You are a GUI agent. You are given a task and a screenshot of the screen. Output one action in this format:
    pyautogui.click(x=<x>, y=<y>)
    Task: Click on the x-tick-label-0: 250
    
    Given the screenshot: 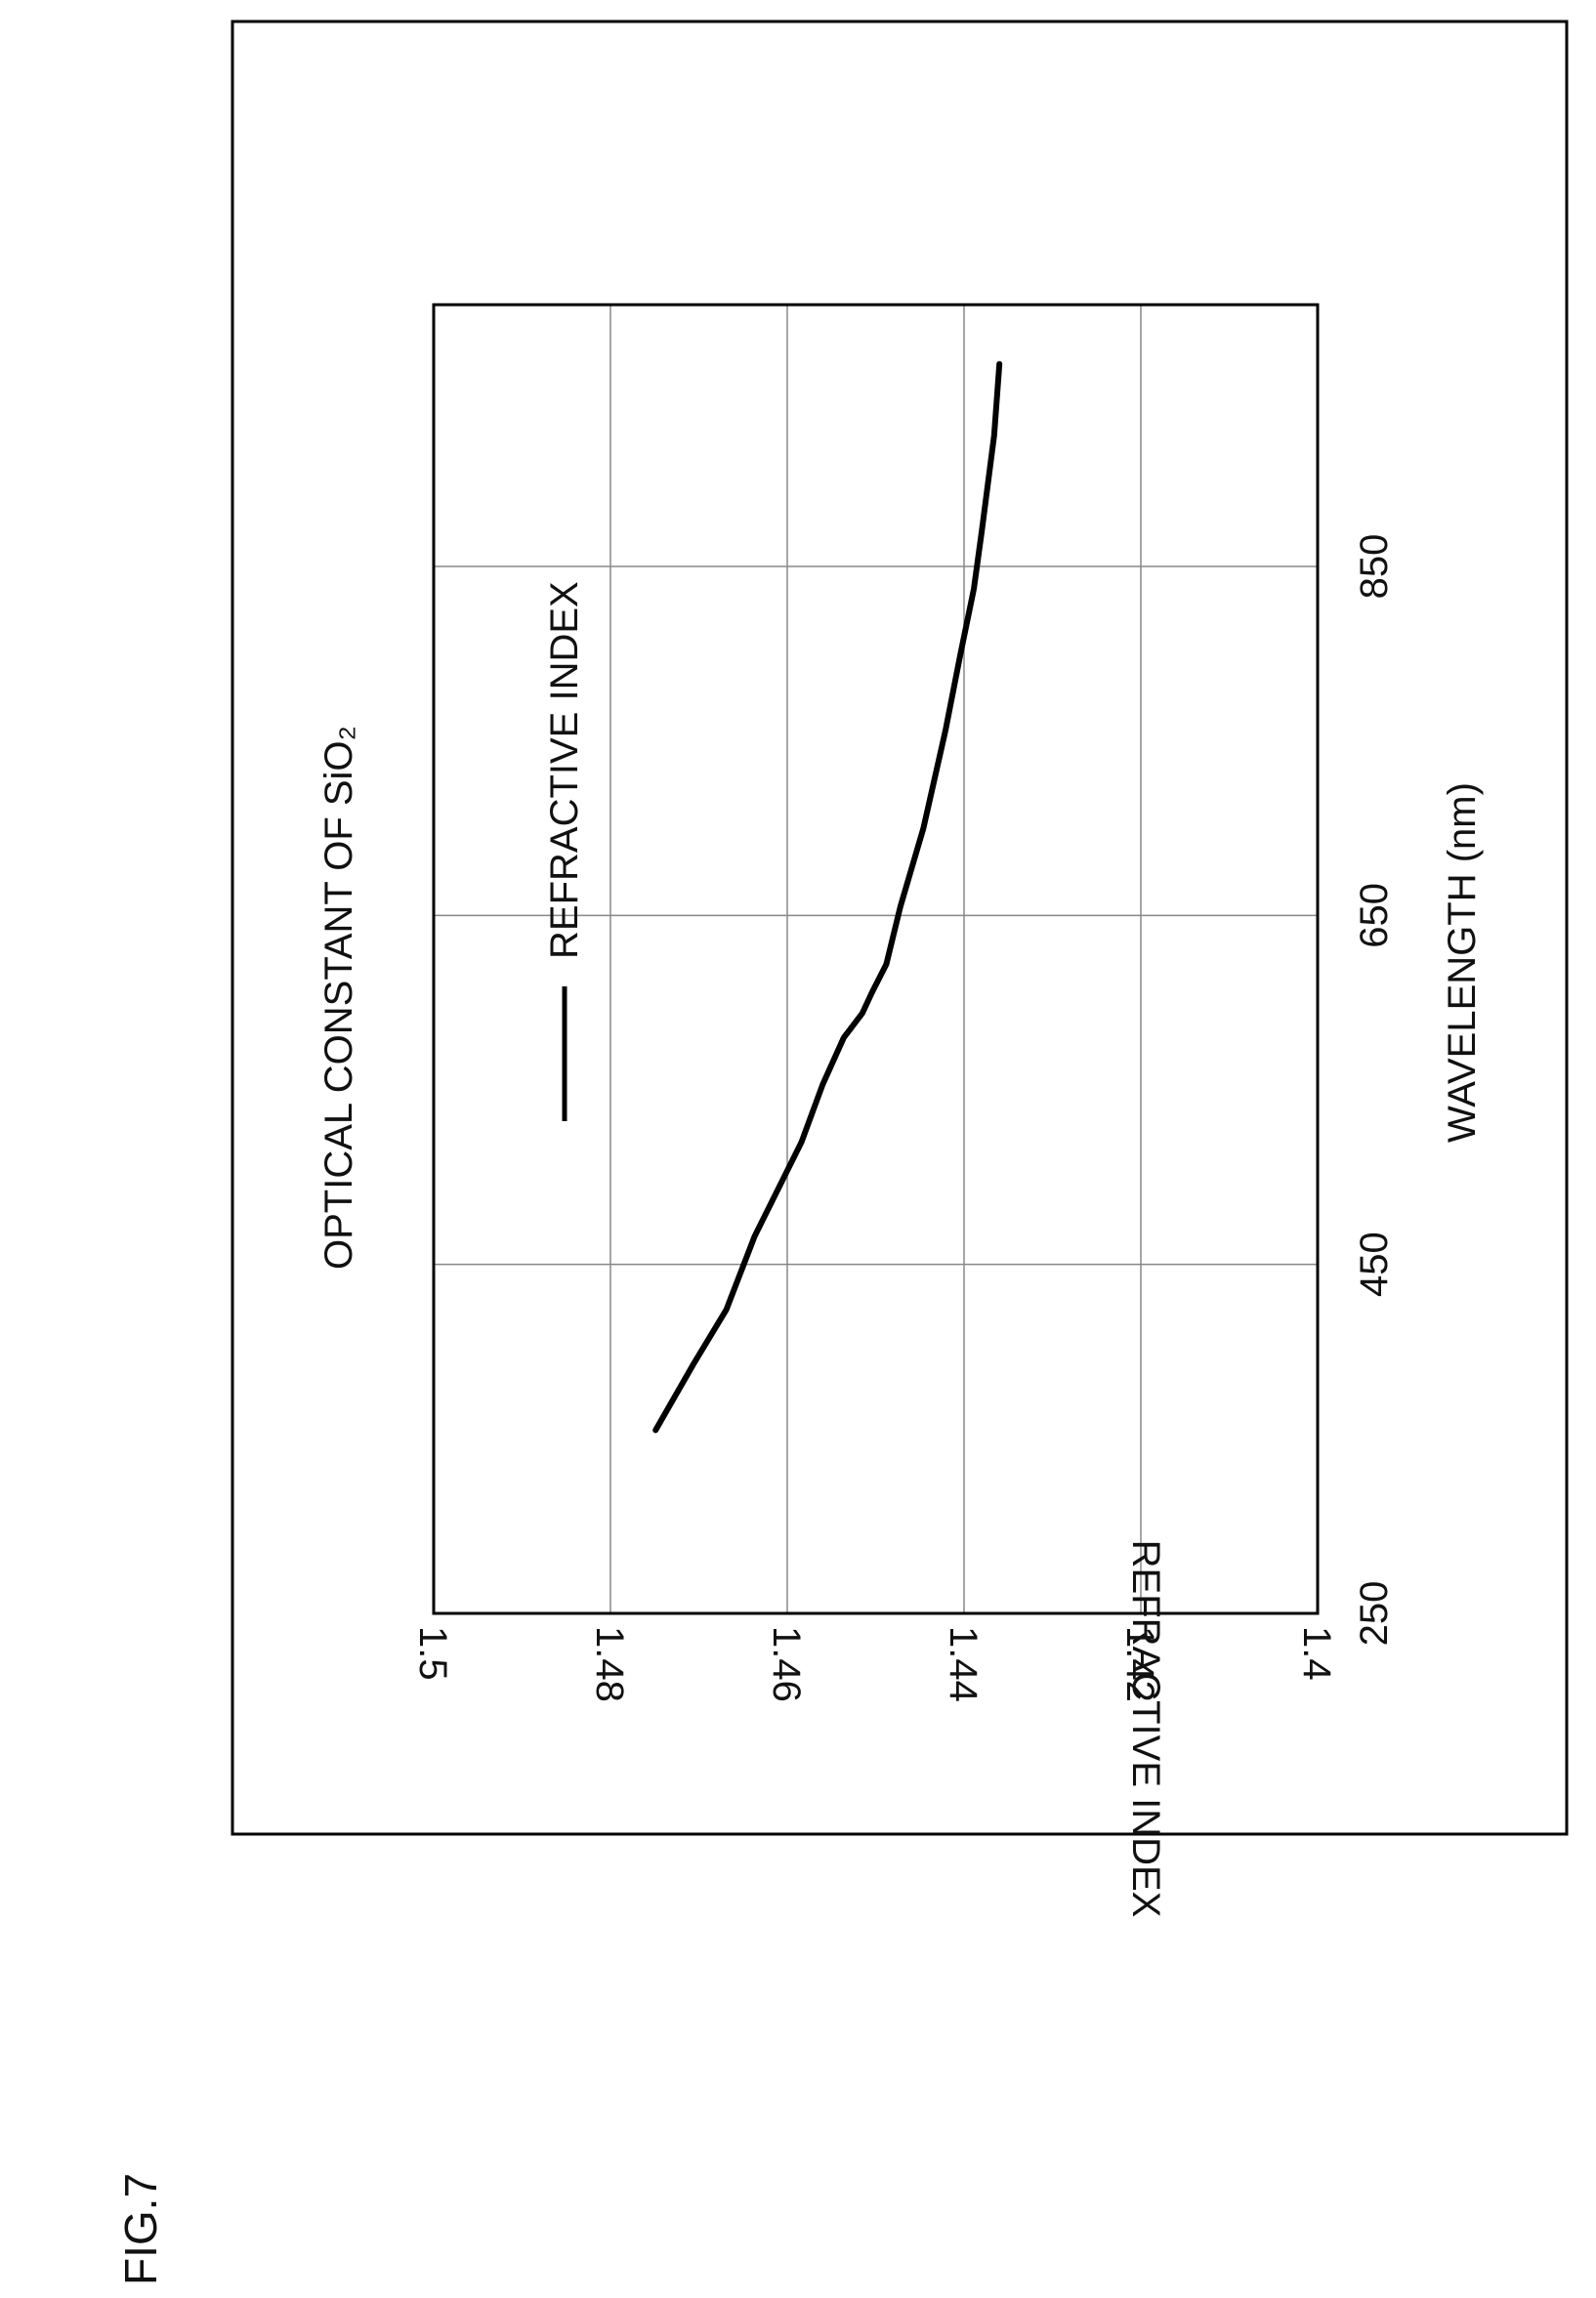 What is the action you would take?
    pyautogui.click(x=1374, y=1614)
    